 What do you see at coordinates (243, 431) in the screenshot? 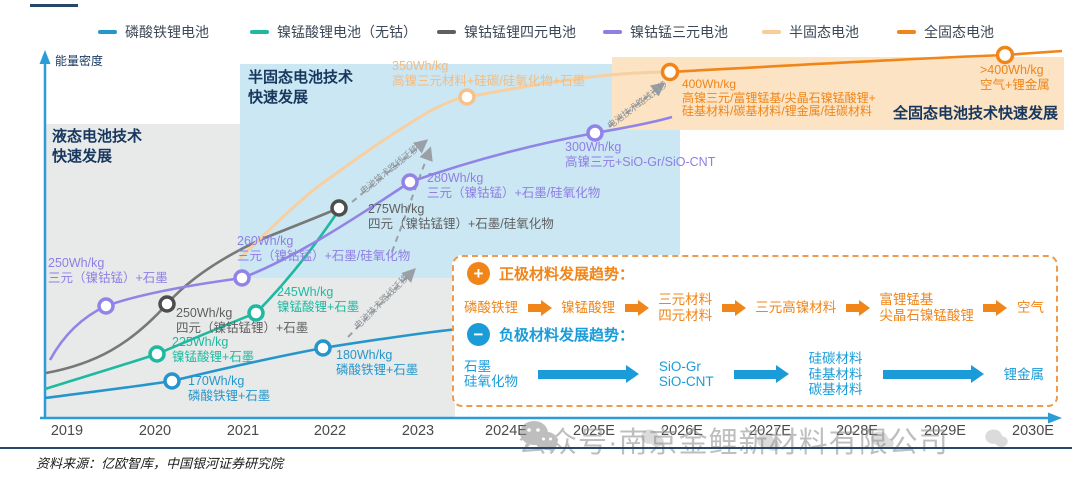
I see `x-tick-2021: 2021` at bounding box center [243, 431].